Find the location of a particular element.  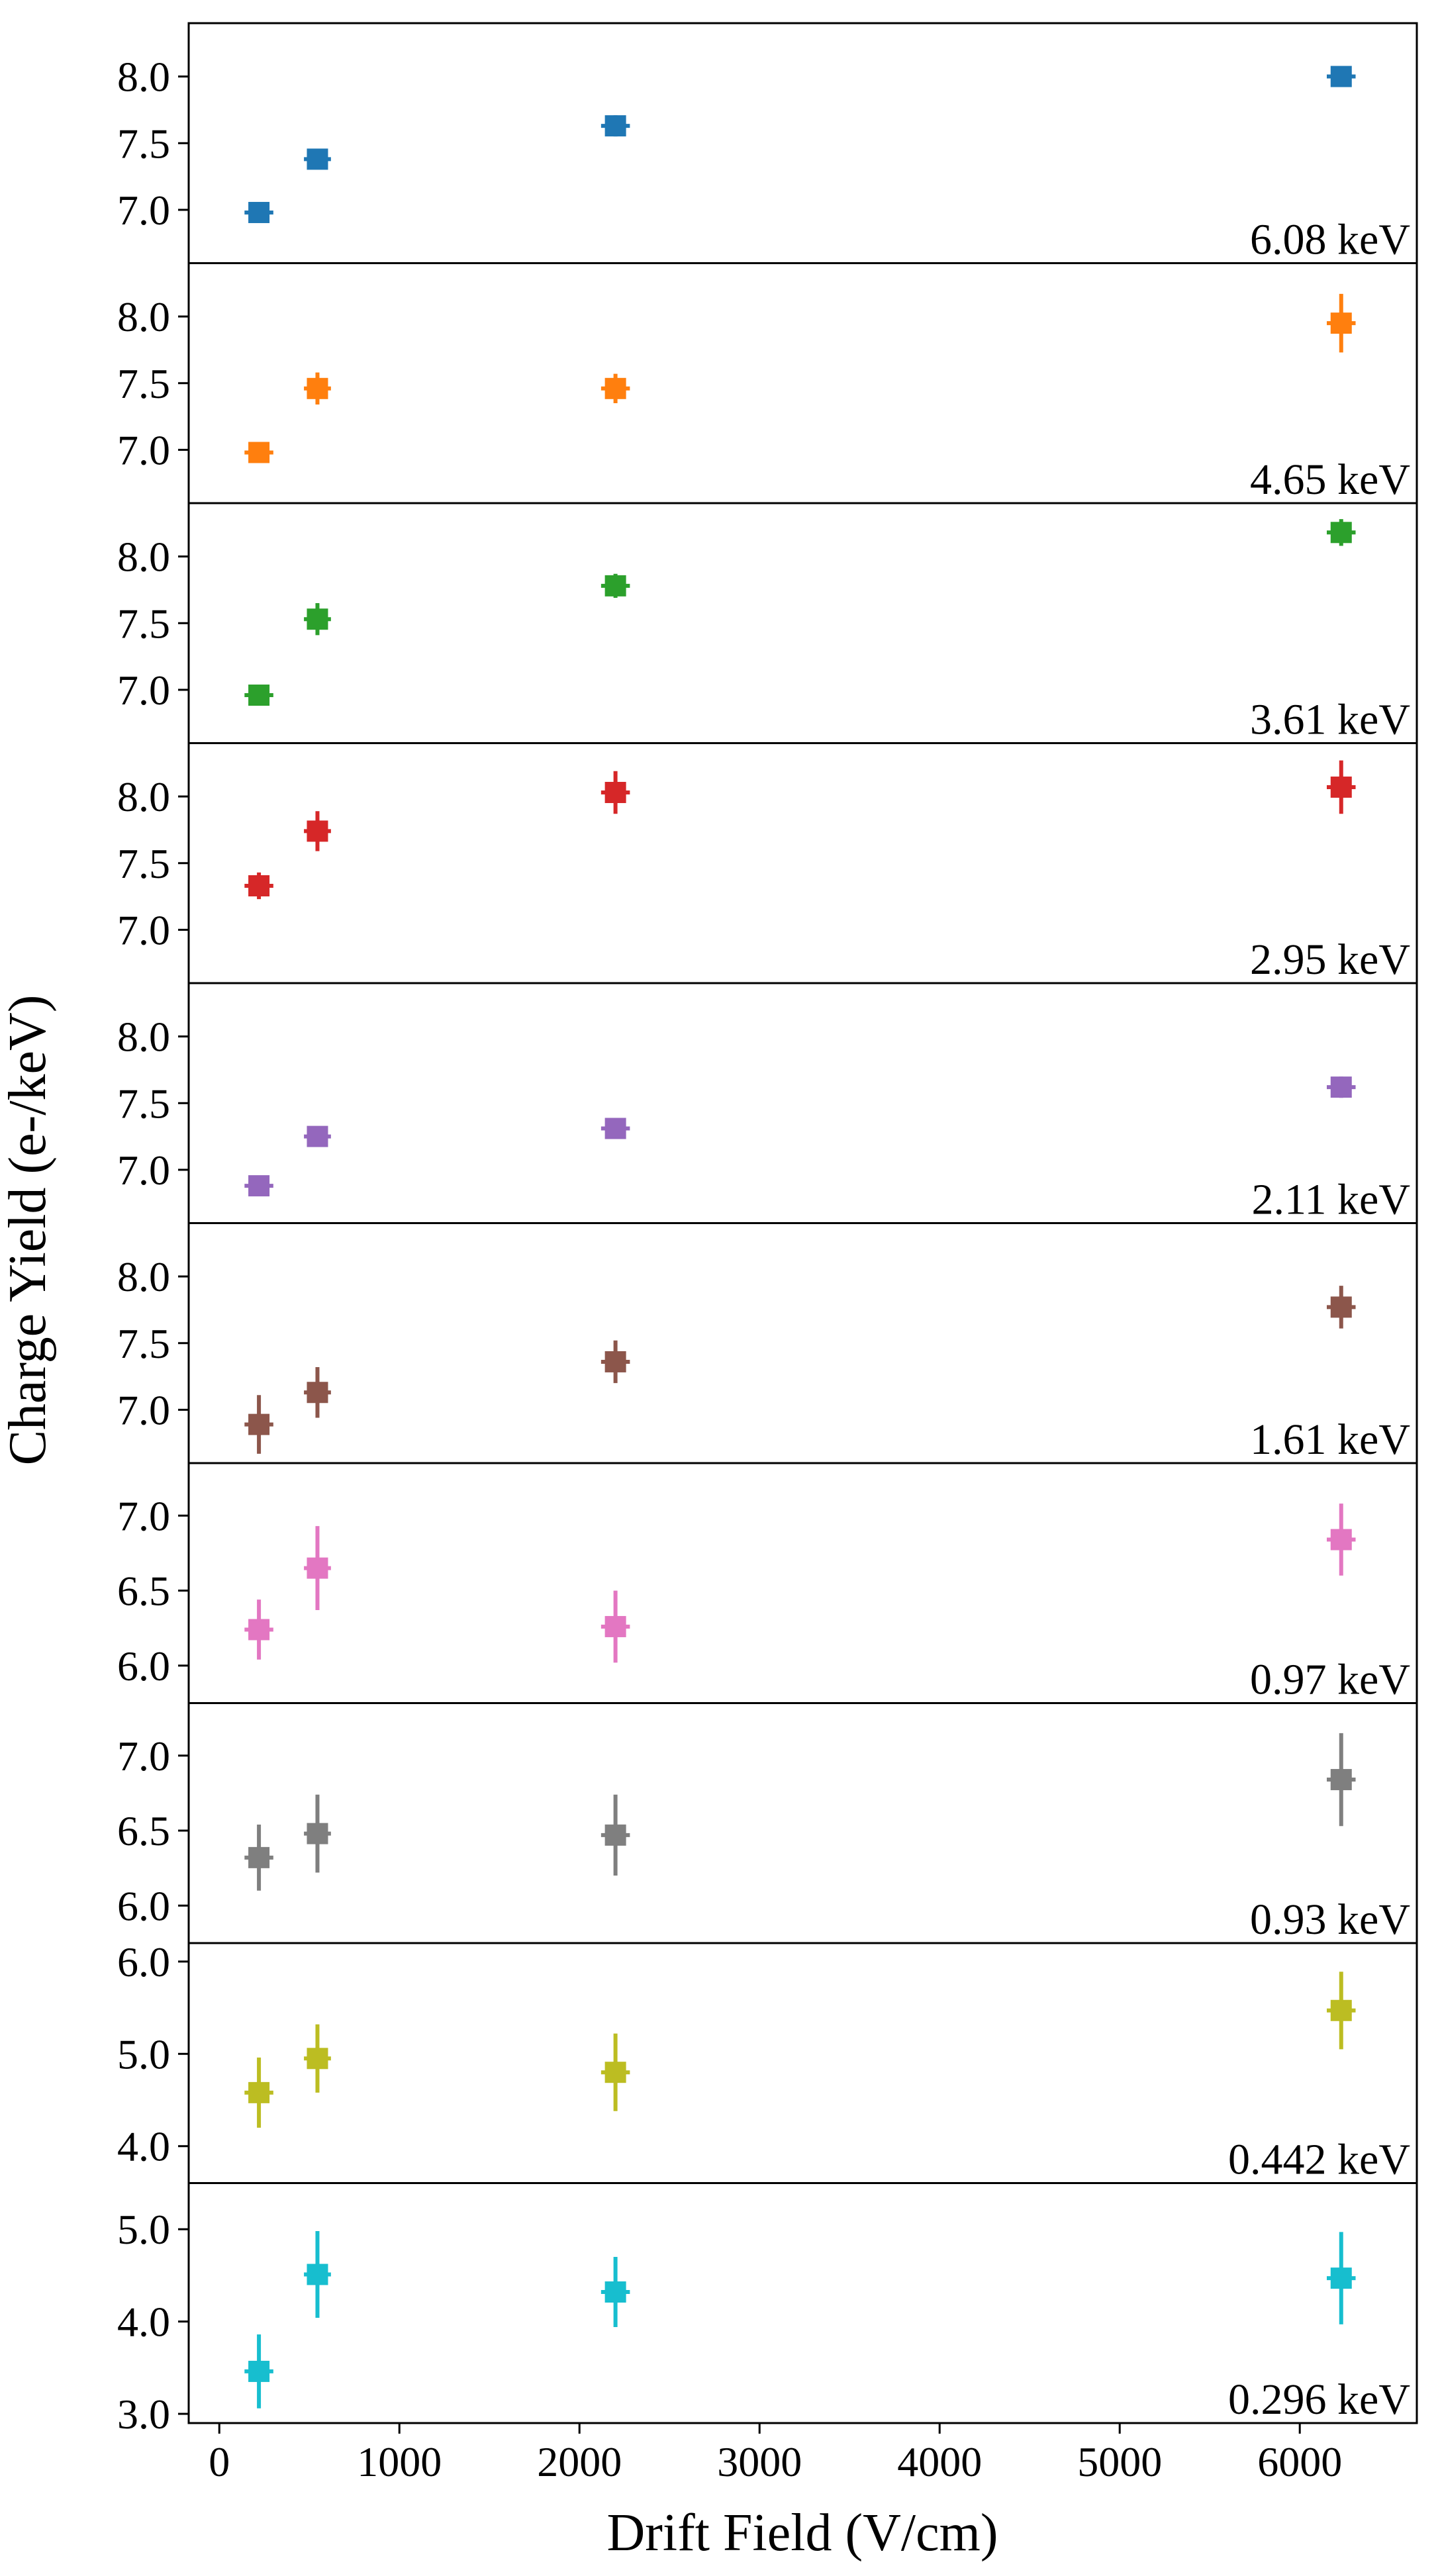

x-tick-label: 0 is located at coordinates (220, 2461).